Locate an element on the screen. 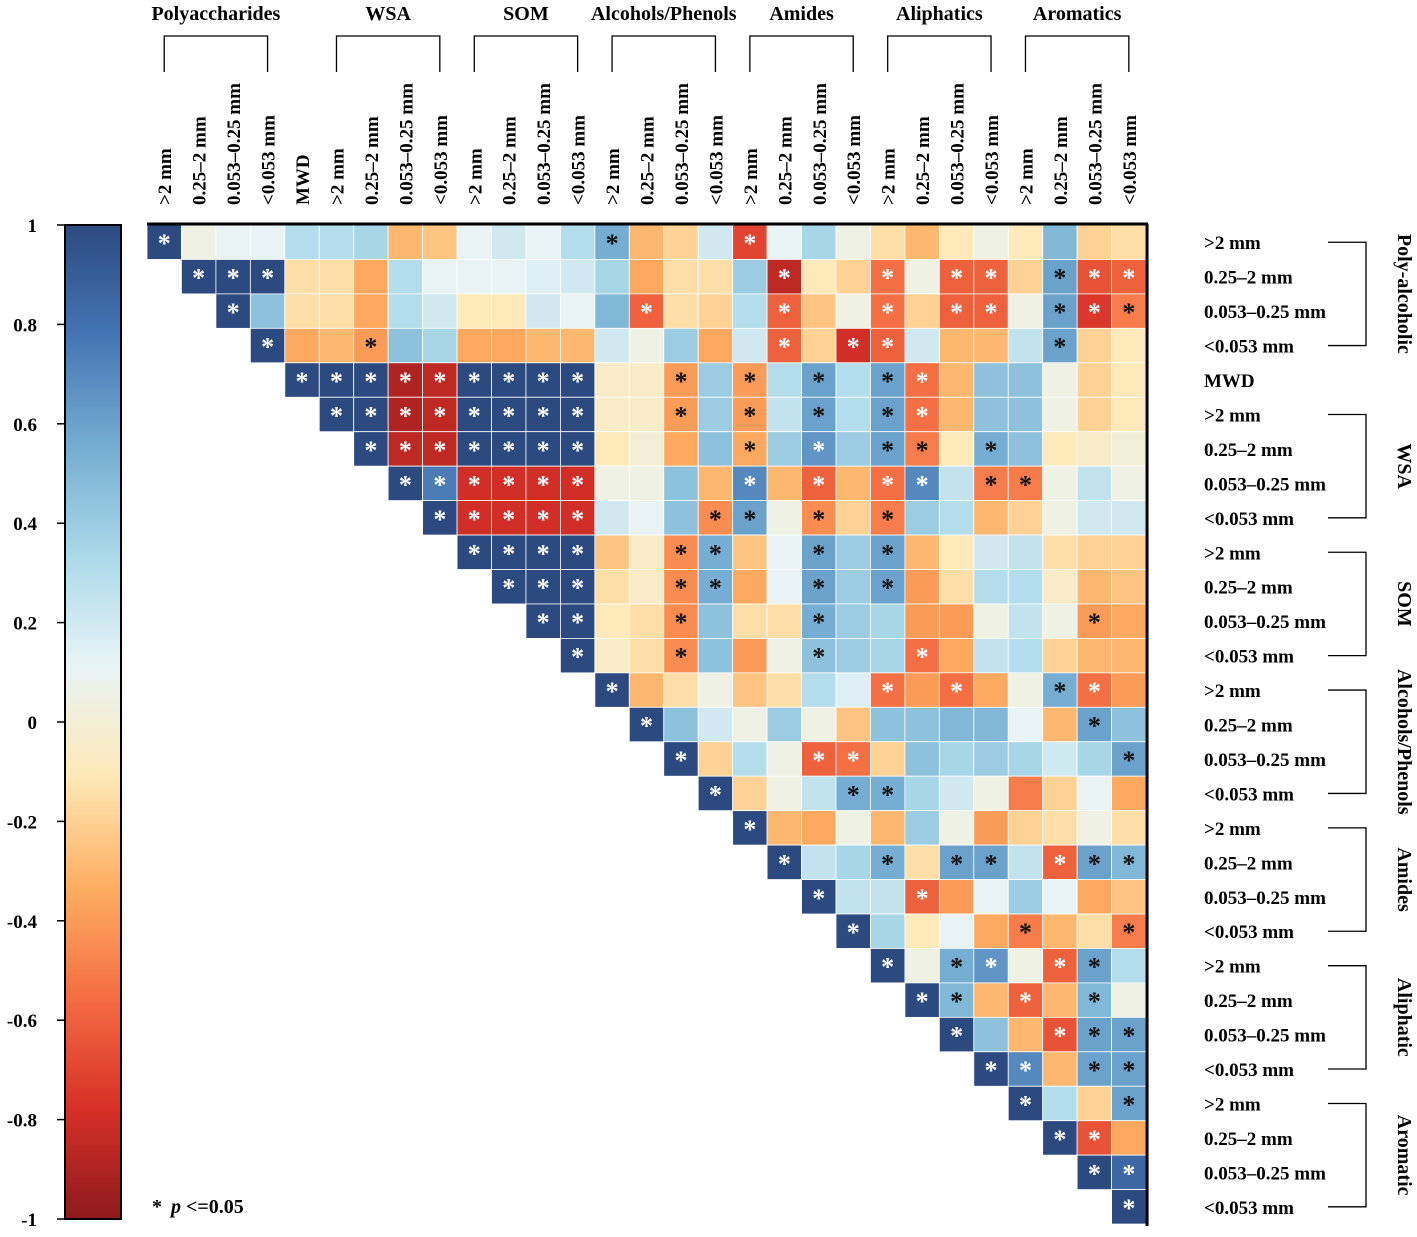 The width and height of the screenshot is (1417, 1237). column-label: 0.25–2 mm is located at coordinates (923, 160).